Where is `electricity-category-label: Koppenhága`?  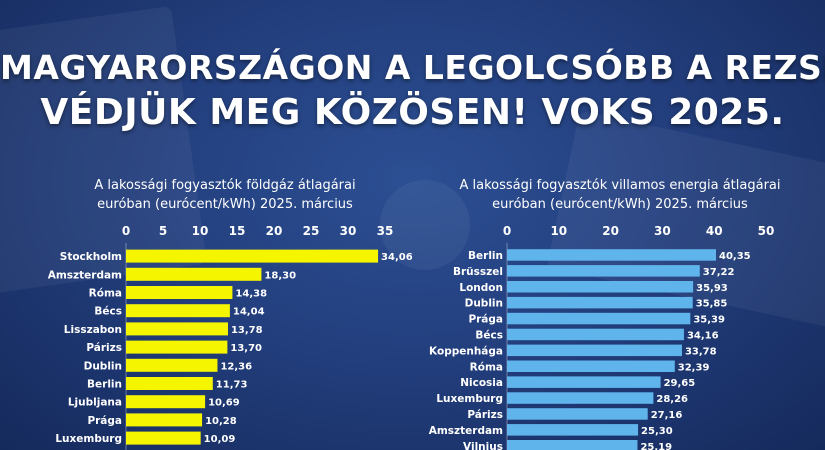
electricity-category-label: Koppenhága is located at coordinates (466, 351).